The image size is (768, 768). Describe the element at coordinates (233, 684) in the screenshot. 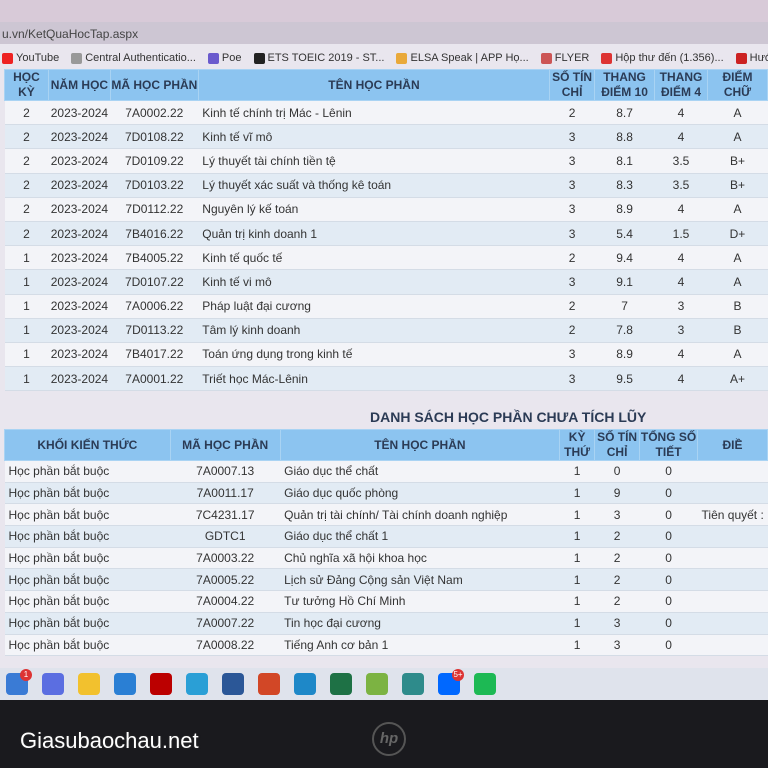

I see `taskbar-word-icon` at that location.